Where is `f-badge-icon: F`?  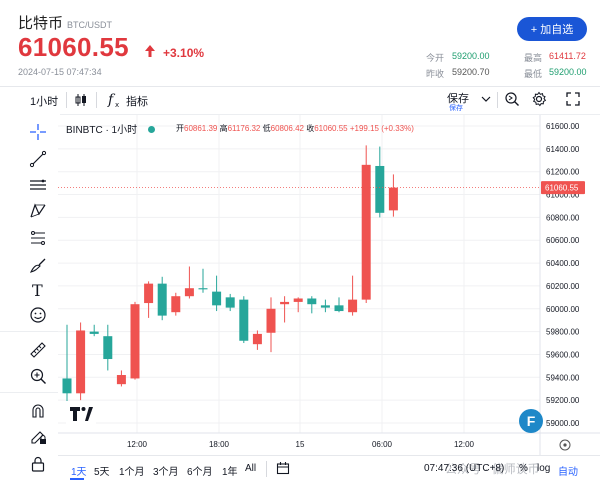 f-badge-icon: F is located at coordinates (531, 421).